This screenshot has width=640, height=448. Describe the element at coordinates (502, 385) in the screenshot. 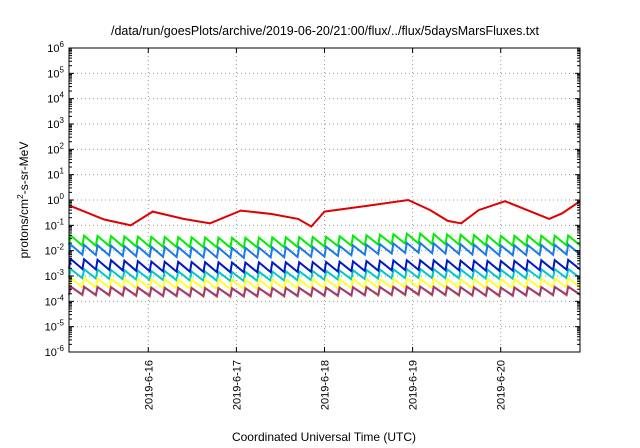

I see `x-tick-label: 2019-6-20` at that location.